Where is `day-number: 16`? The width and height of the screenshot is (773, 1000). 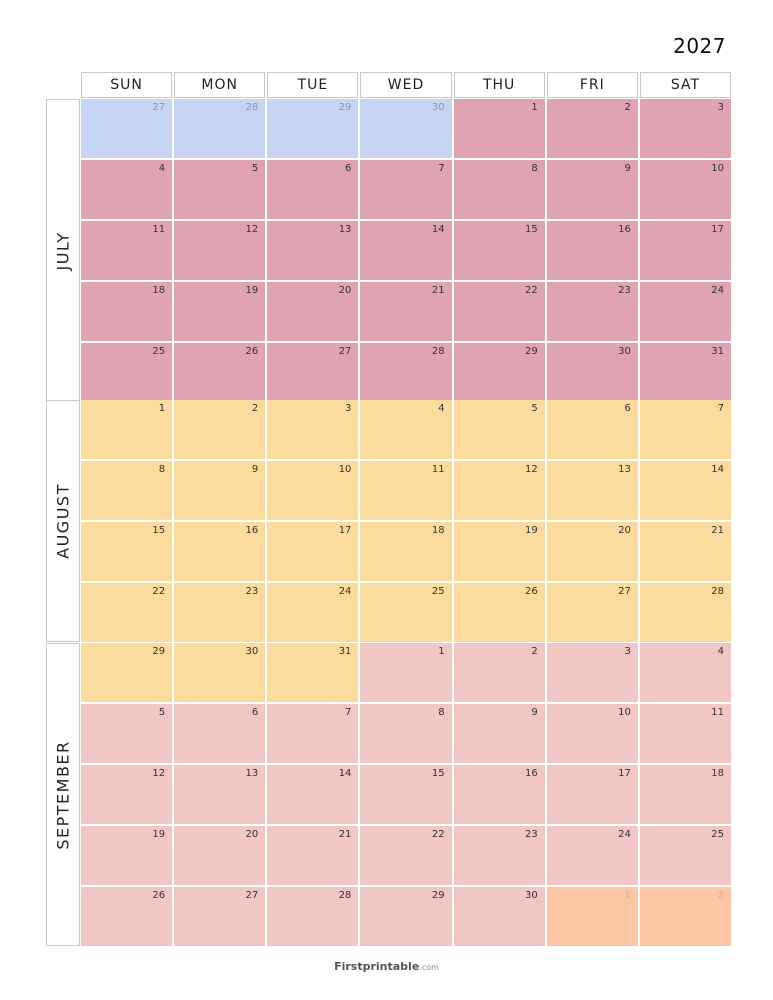
day-number: 16 is located at coordinates (531, 773).